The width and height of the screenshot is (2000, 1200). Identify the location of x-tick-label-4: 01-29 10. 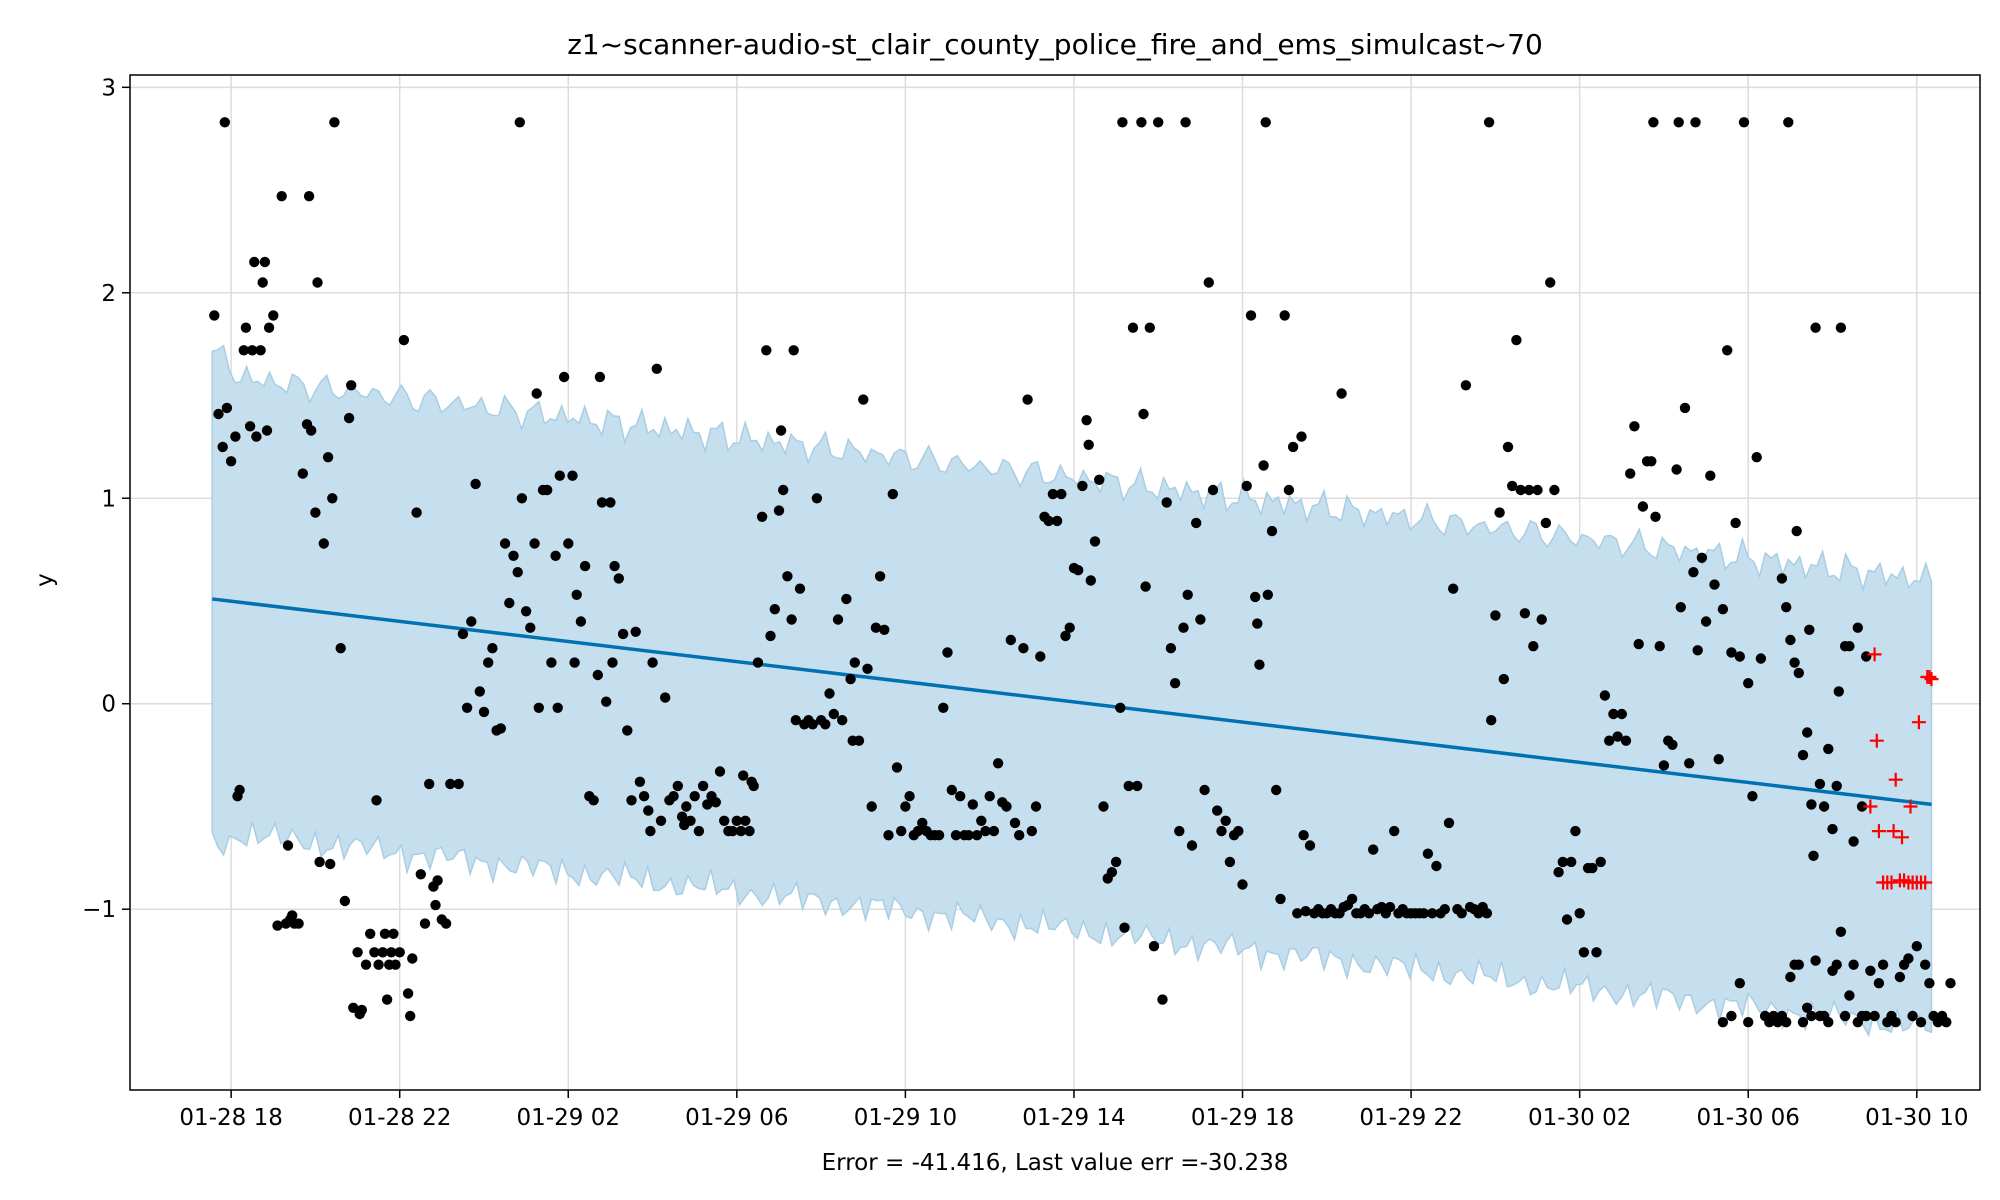
(905, 1118).